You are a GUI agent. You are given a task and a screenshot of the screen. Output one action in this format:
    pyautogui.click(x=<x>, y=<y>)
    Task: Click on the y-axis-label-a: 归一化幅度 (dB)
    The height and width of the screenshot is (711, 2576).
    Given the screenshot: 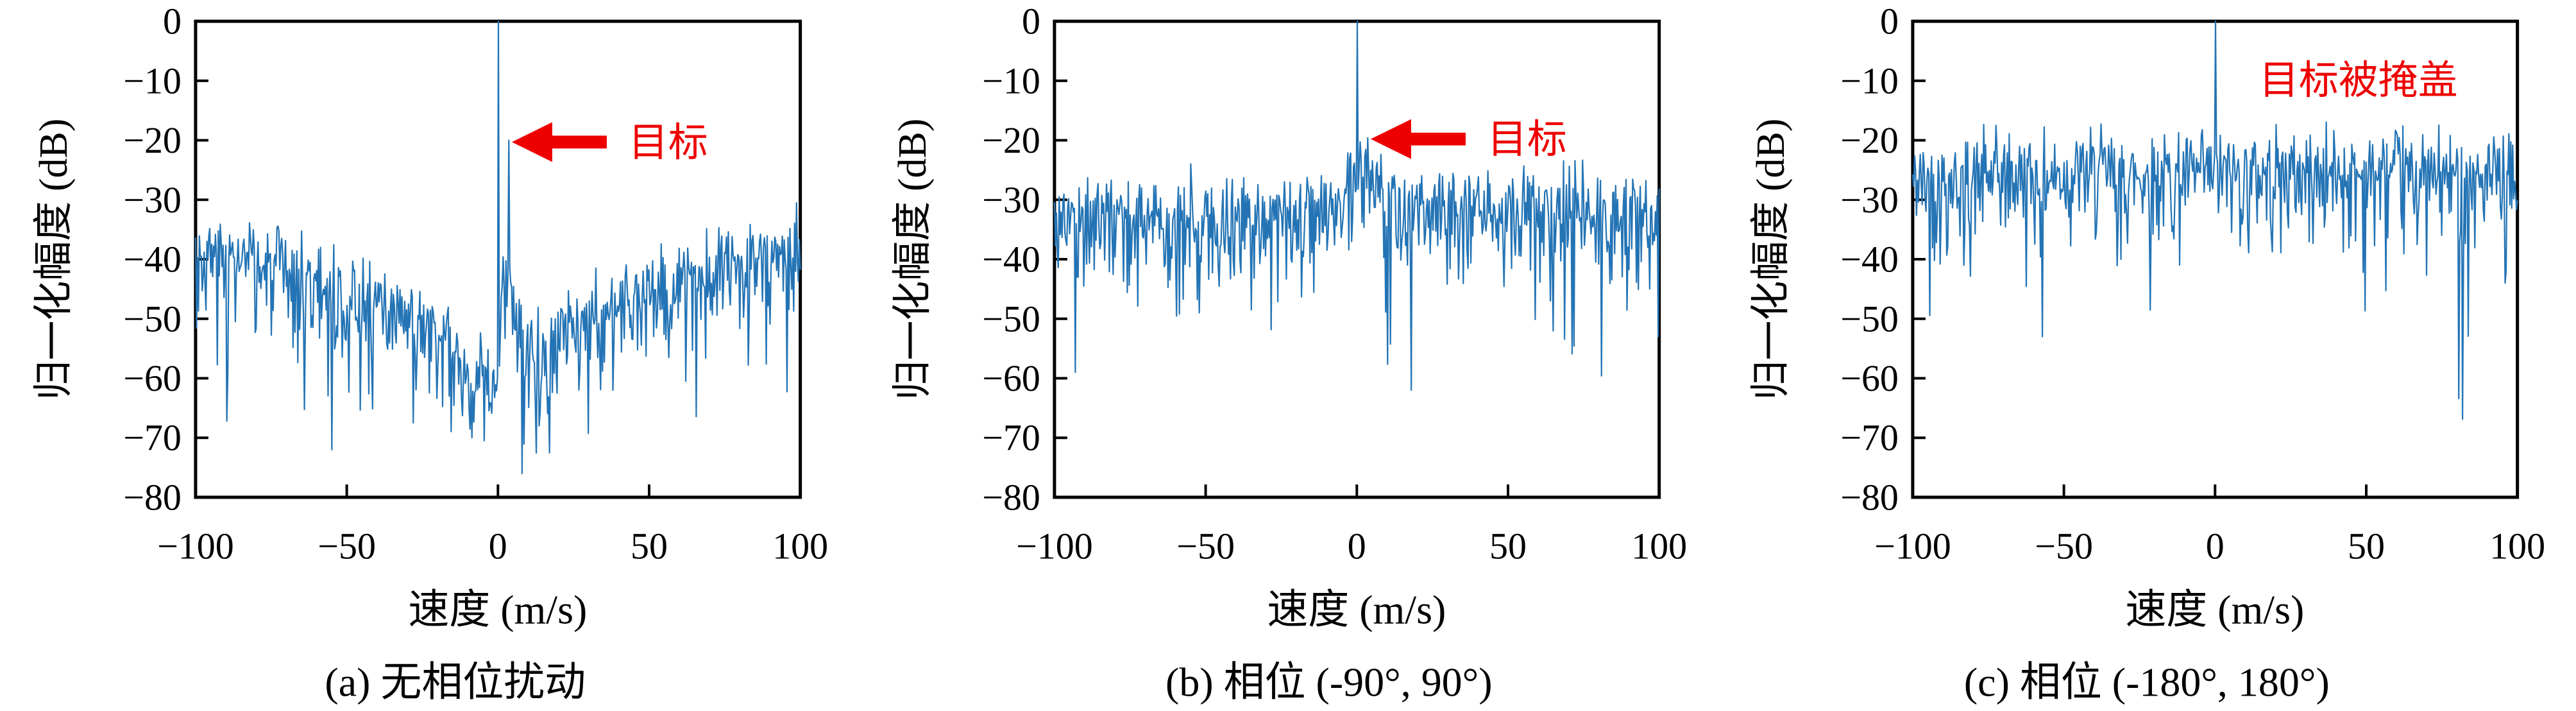 What is the action you would take?
    pyautogui.click(x=54, y=259)
    